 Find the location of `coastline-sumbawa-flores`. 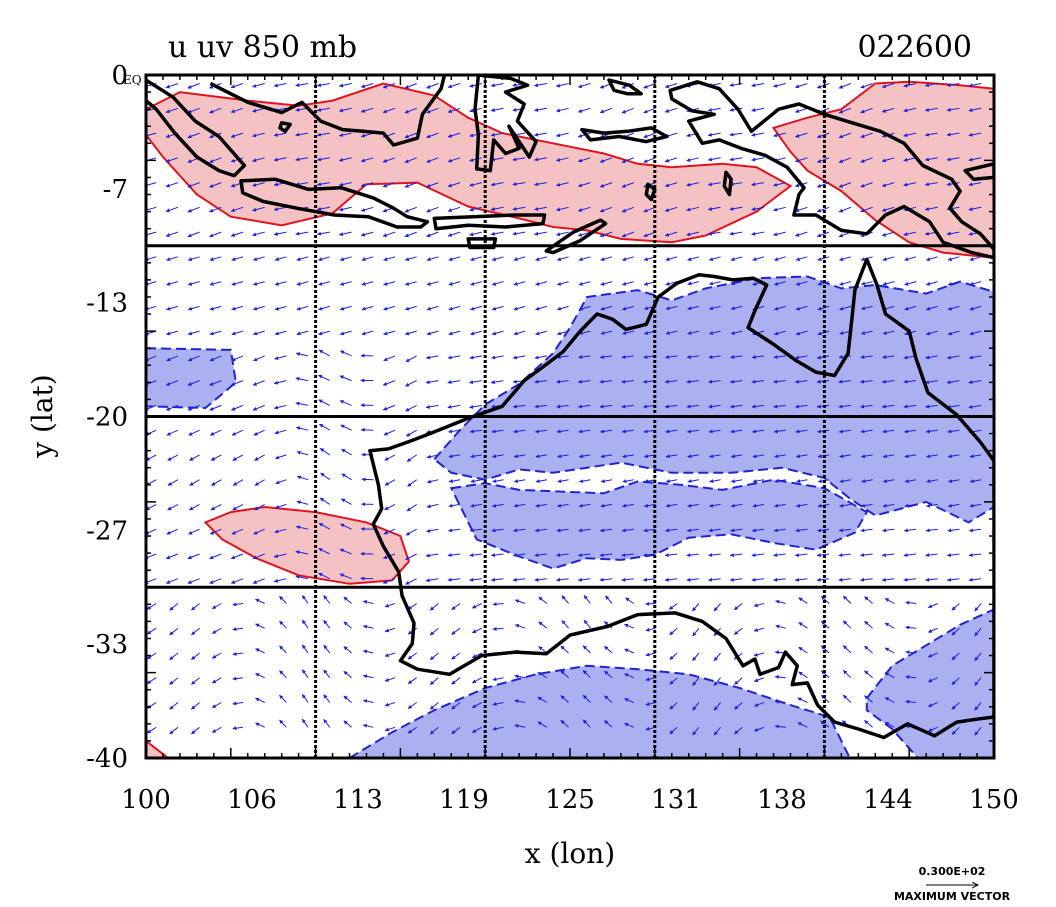

coastline-sumbawa-flores is located at coordinates (489, 222).